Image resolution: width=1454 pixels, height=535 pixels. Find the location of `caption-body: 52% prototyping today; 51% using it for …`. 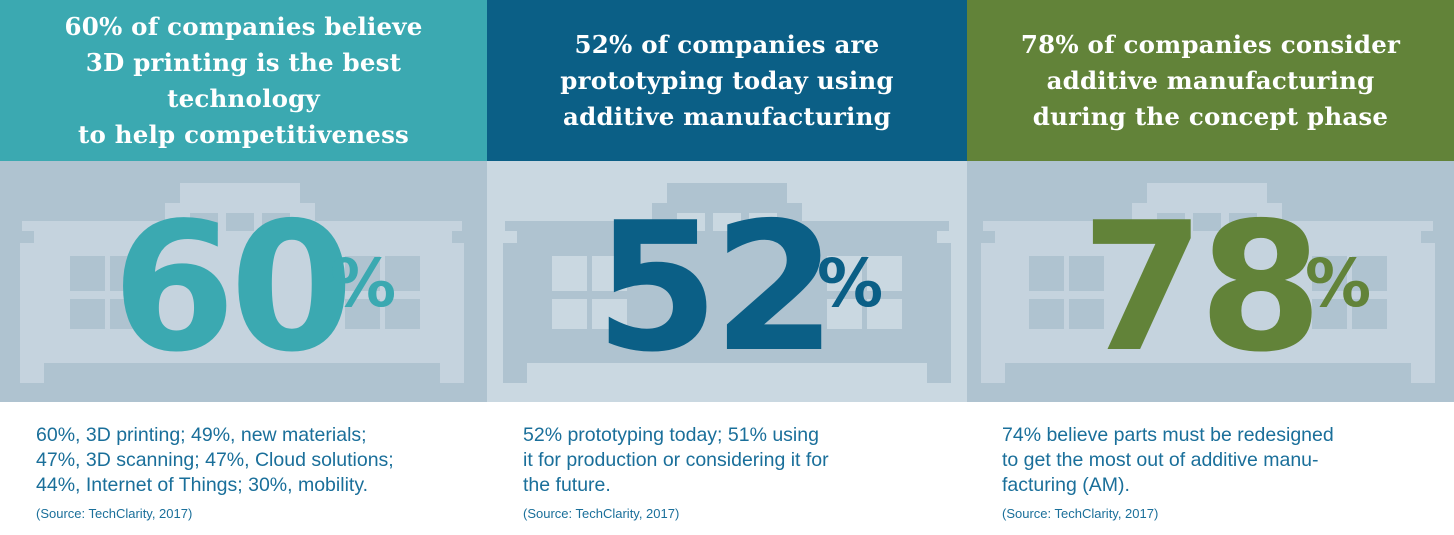

caption-body: 52% prototyping today; 51% using it for … is located at coordinates (676, 460).